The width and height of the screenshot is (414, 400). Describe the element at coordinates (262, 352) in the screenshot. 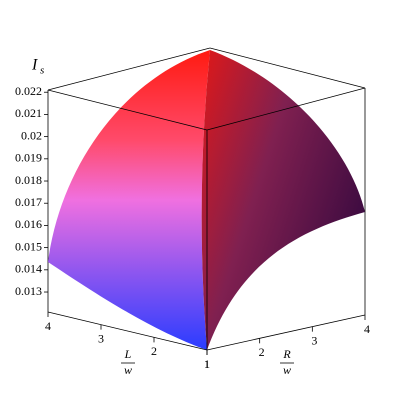

I see `y-tick-label: 2` at that location.